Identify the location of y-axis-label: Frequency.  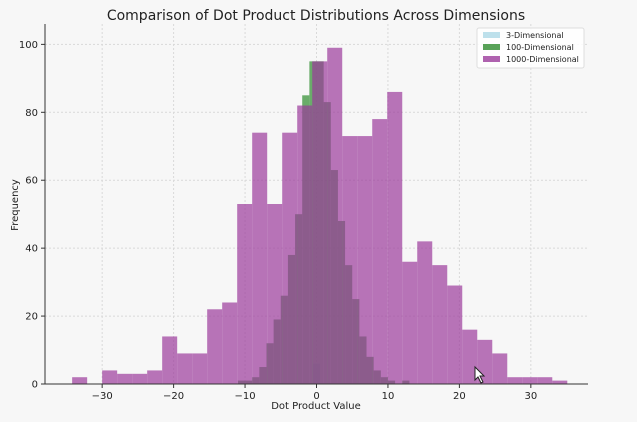
(15, 205).